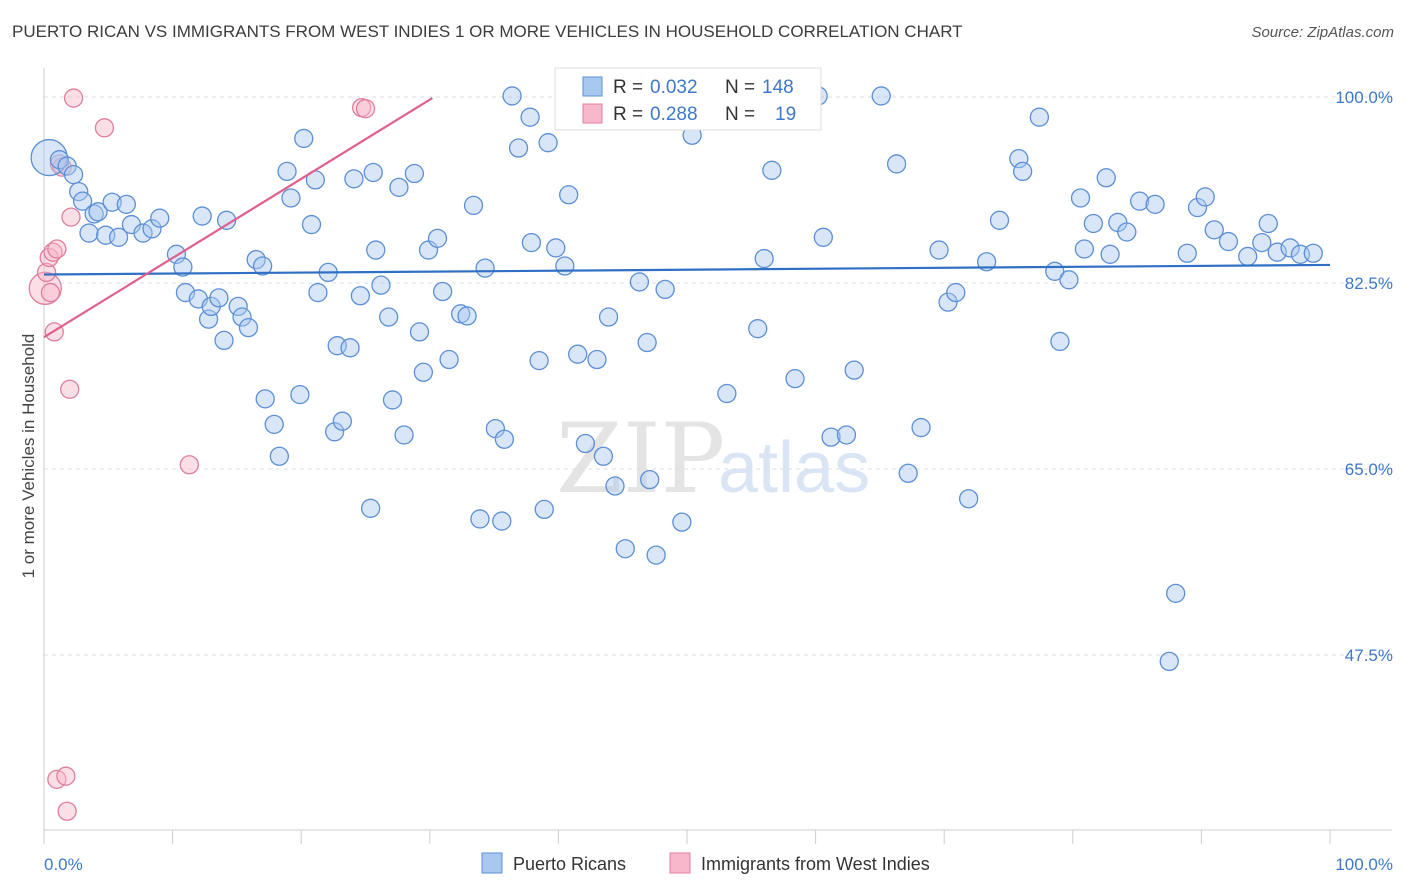  What do you see at coordinates (815, 864) in the screenshot?
I see `bottom-legend-label-pink: Immigrants from West Indies` at bounding box center [815, 864].